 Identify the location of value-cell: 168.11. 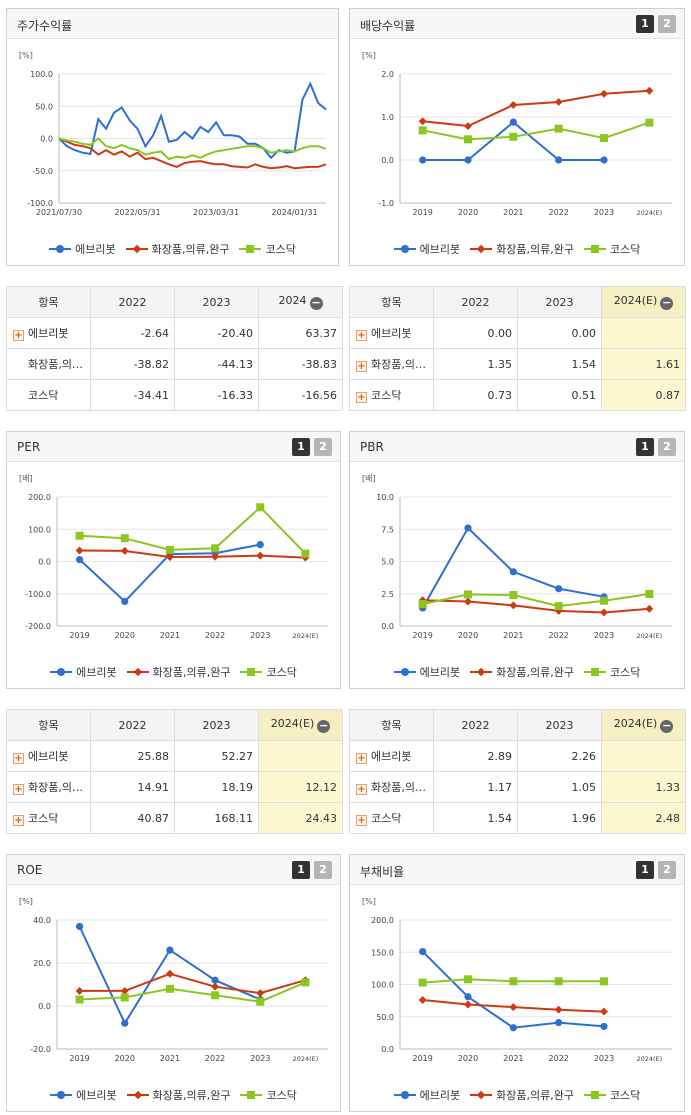
(216, 818).